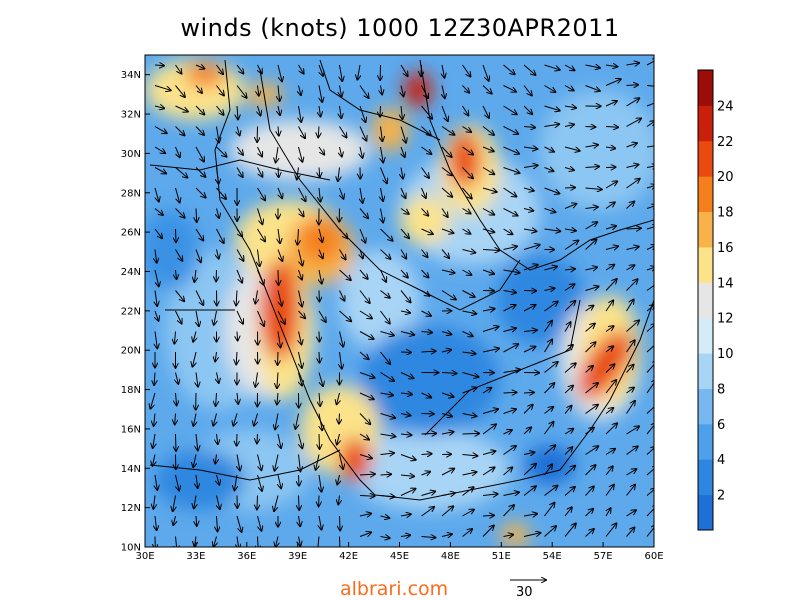 This screenshot has width=800, height=600. Describe the element at coordinates (721, 389) in the screenshot. I see `colorbar-label: 8` at that location.